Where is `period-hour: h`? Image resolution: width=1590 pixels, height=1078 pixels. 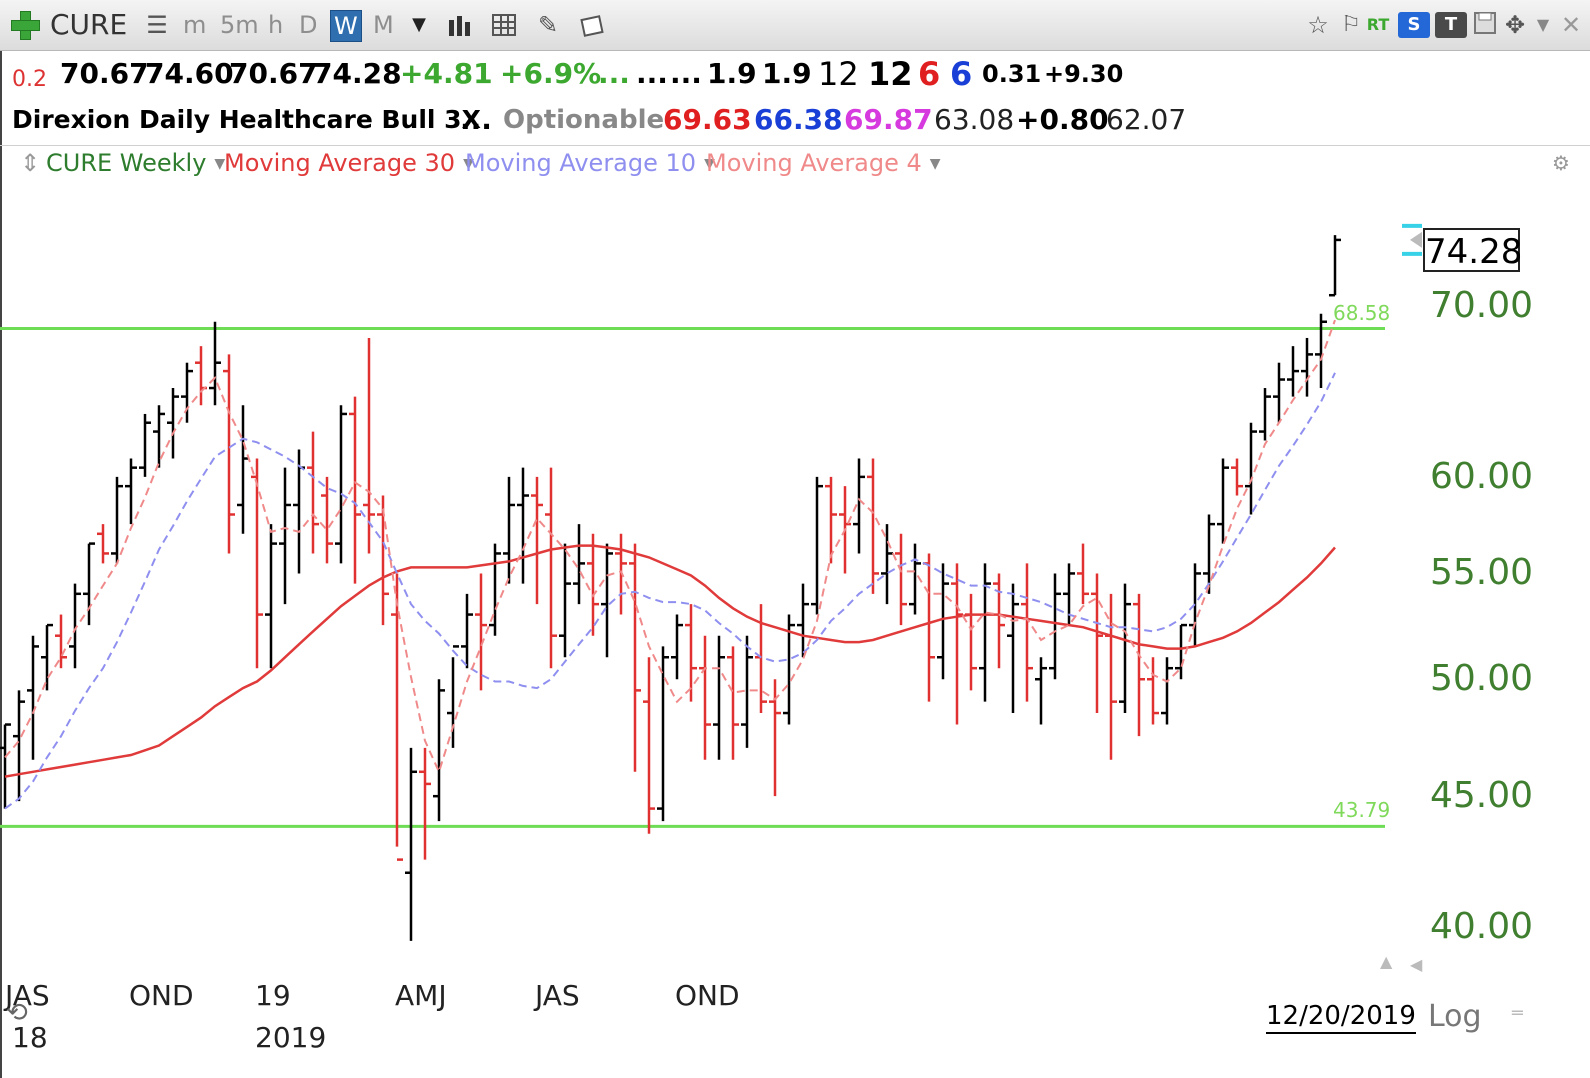
period-hour: h is located at coordinates (276, 25).